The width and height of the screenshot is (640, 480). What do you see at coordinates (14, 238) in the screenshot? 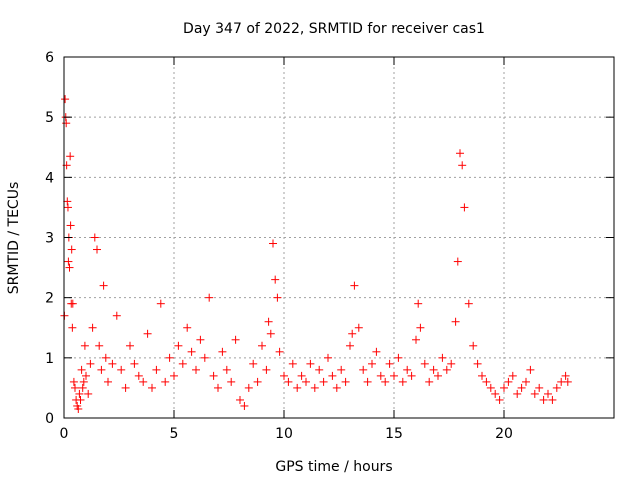
I see `y-axis-label: SRMTID / TECUs` at bounding box center [14, 238].